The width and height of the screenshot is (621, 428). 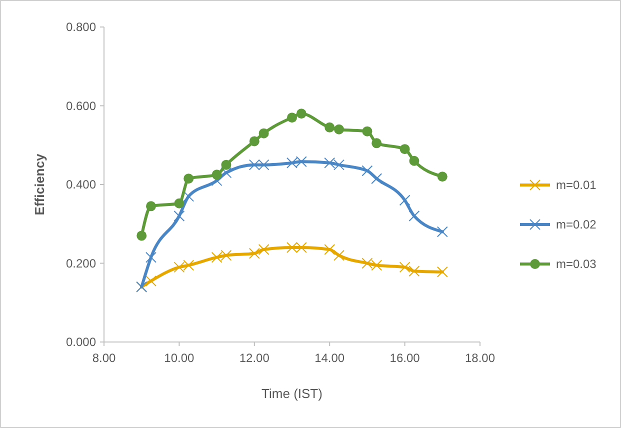 I want to click on legend-label: m=0.03, so click(x=576, y=264).